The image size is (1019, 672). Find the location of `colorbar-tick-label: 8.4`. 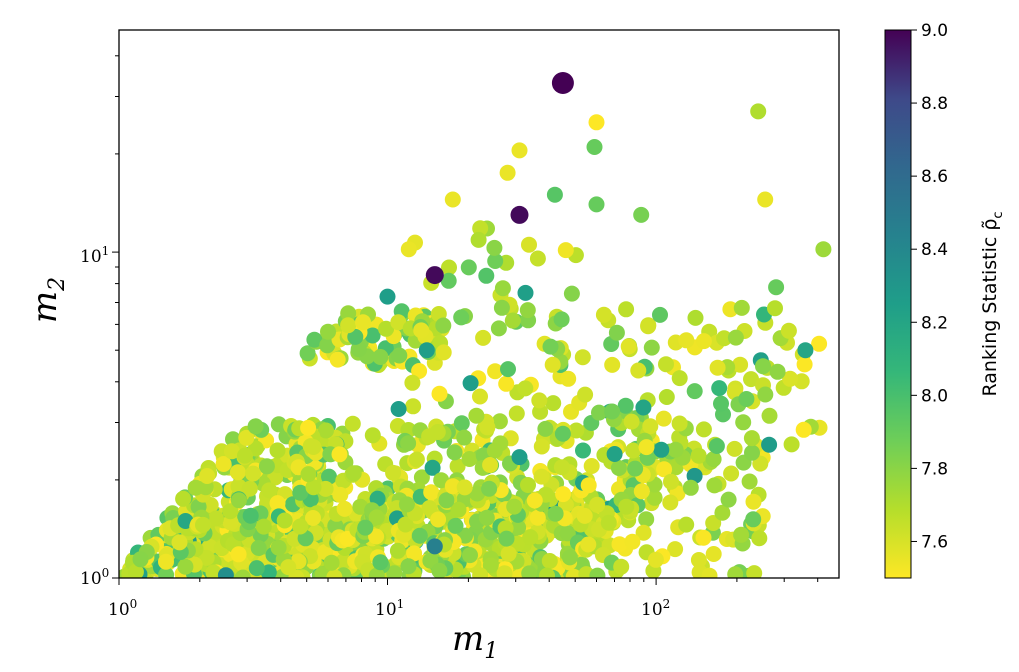

colorbar-tick-label: 8.4 is located at coordinates (934, 250).